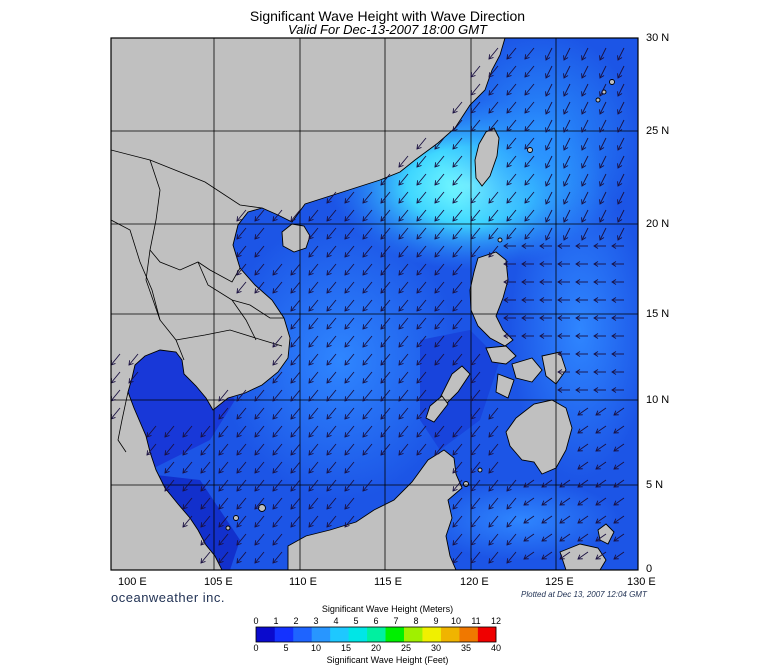  I want to click on borneo-island, so click(375, 509).